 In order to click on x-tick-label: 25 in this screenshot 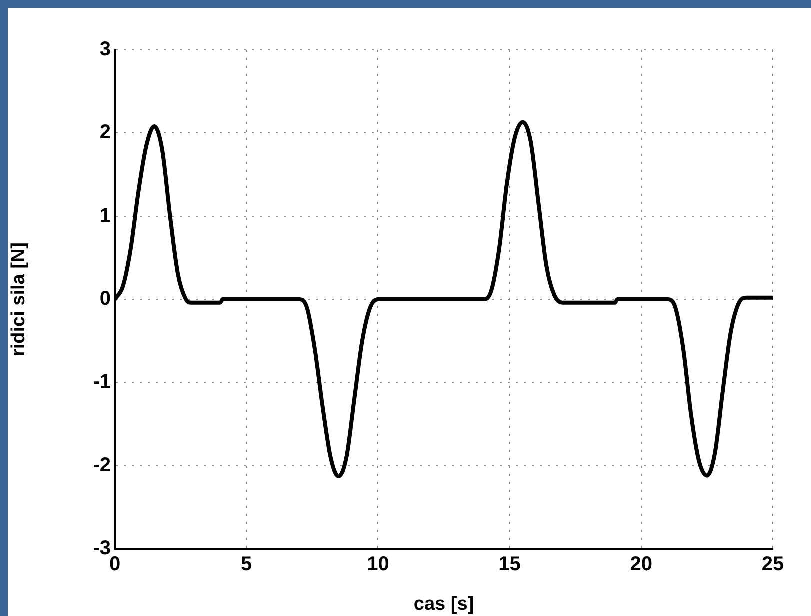, I will do `click(773, 565)`.